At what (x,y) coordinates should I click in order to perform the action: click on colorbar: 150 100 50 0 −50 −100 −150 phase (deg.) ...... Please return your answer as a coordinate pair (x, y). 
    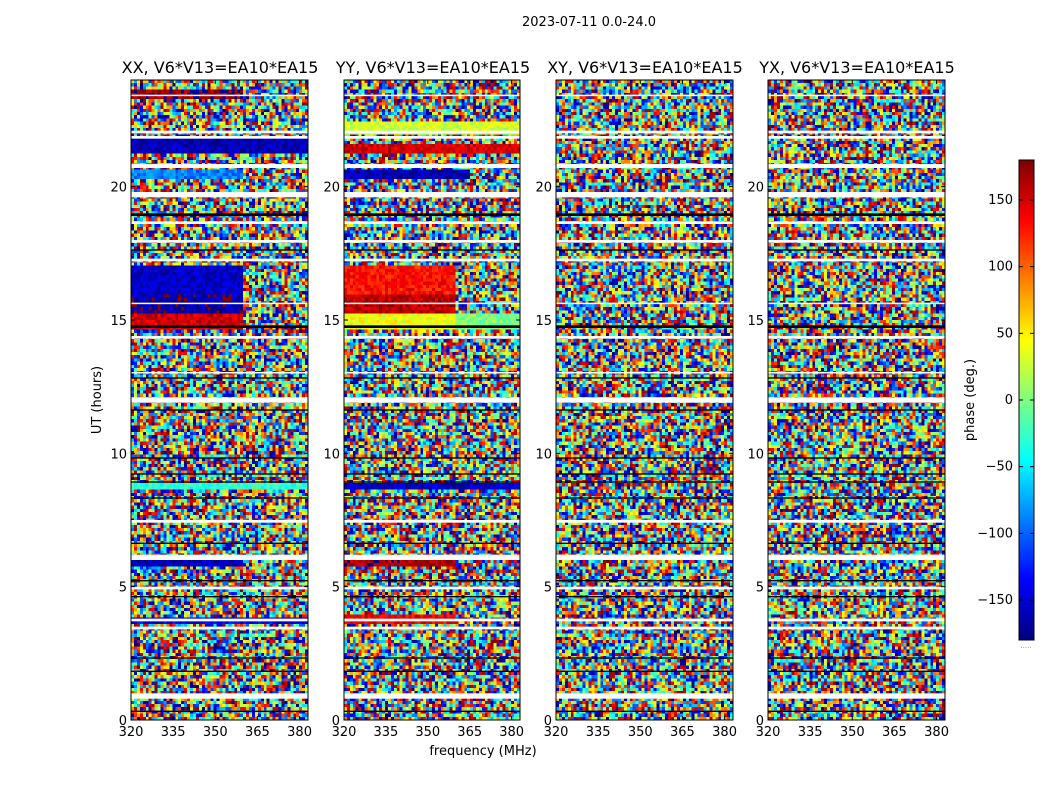
    Looking at the image, I should click on (999, 404).